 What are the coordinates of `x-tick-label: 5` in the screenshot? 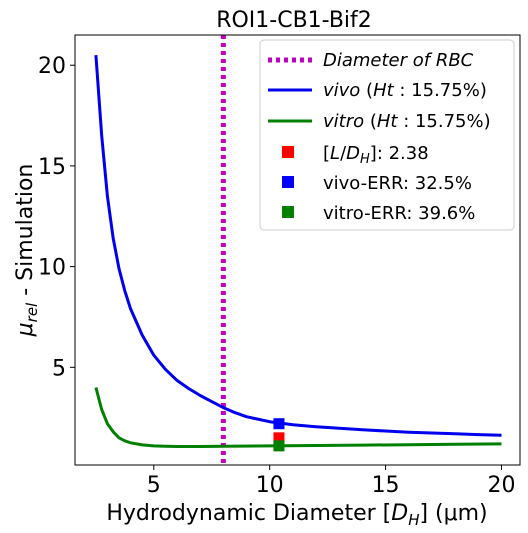 It's located at (154, 485).